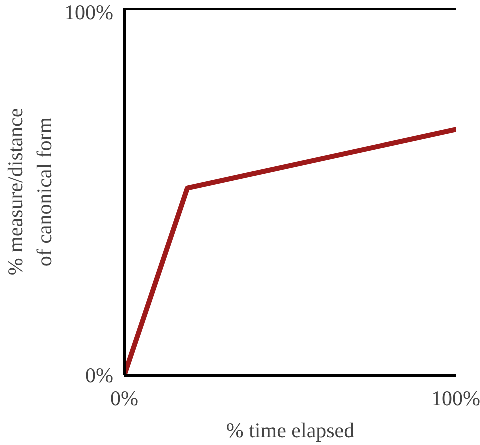  Describe the element at coordinates (30, 192) in the screenshot. I see `y-axis-title: % measure/distance of canonical form` at that location.